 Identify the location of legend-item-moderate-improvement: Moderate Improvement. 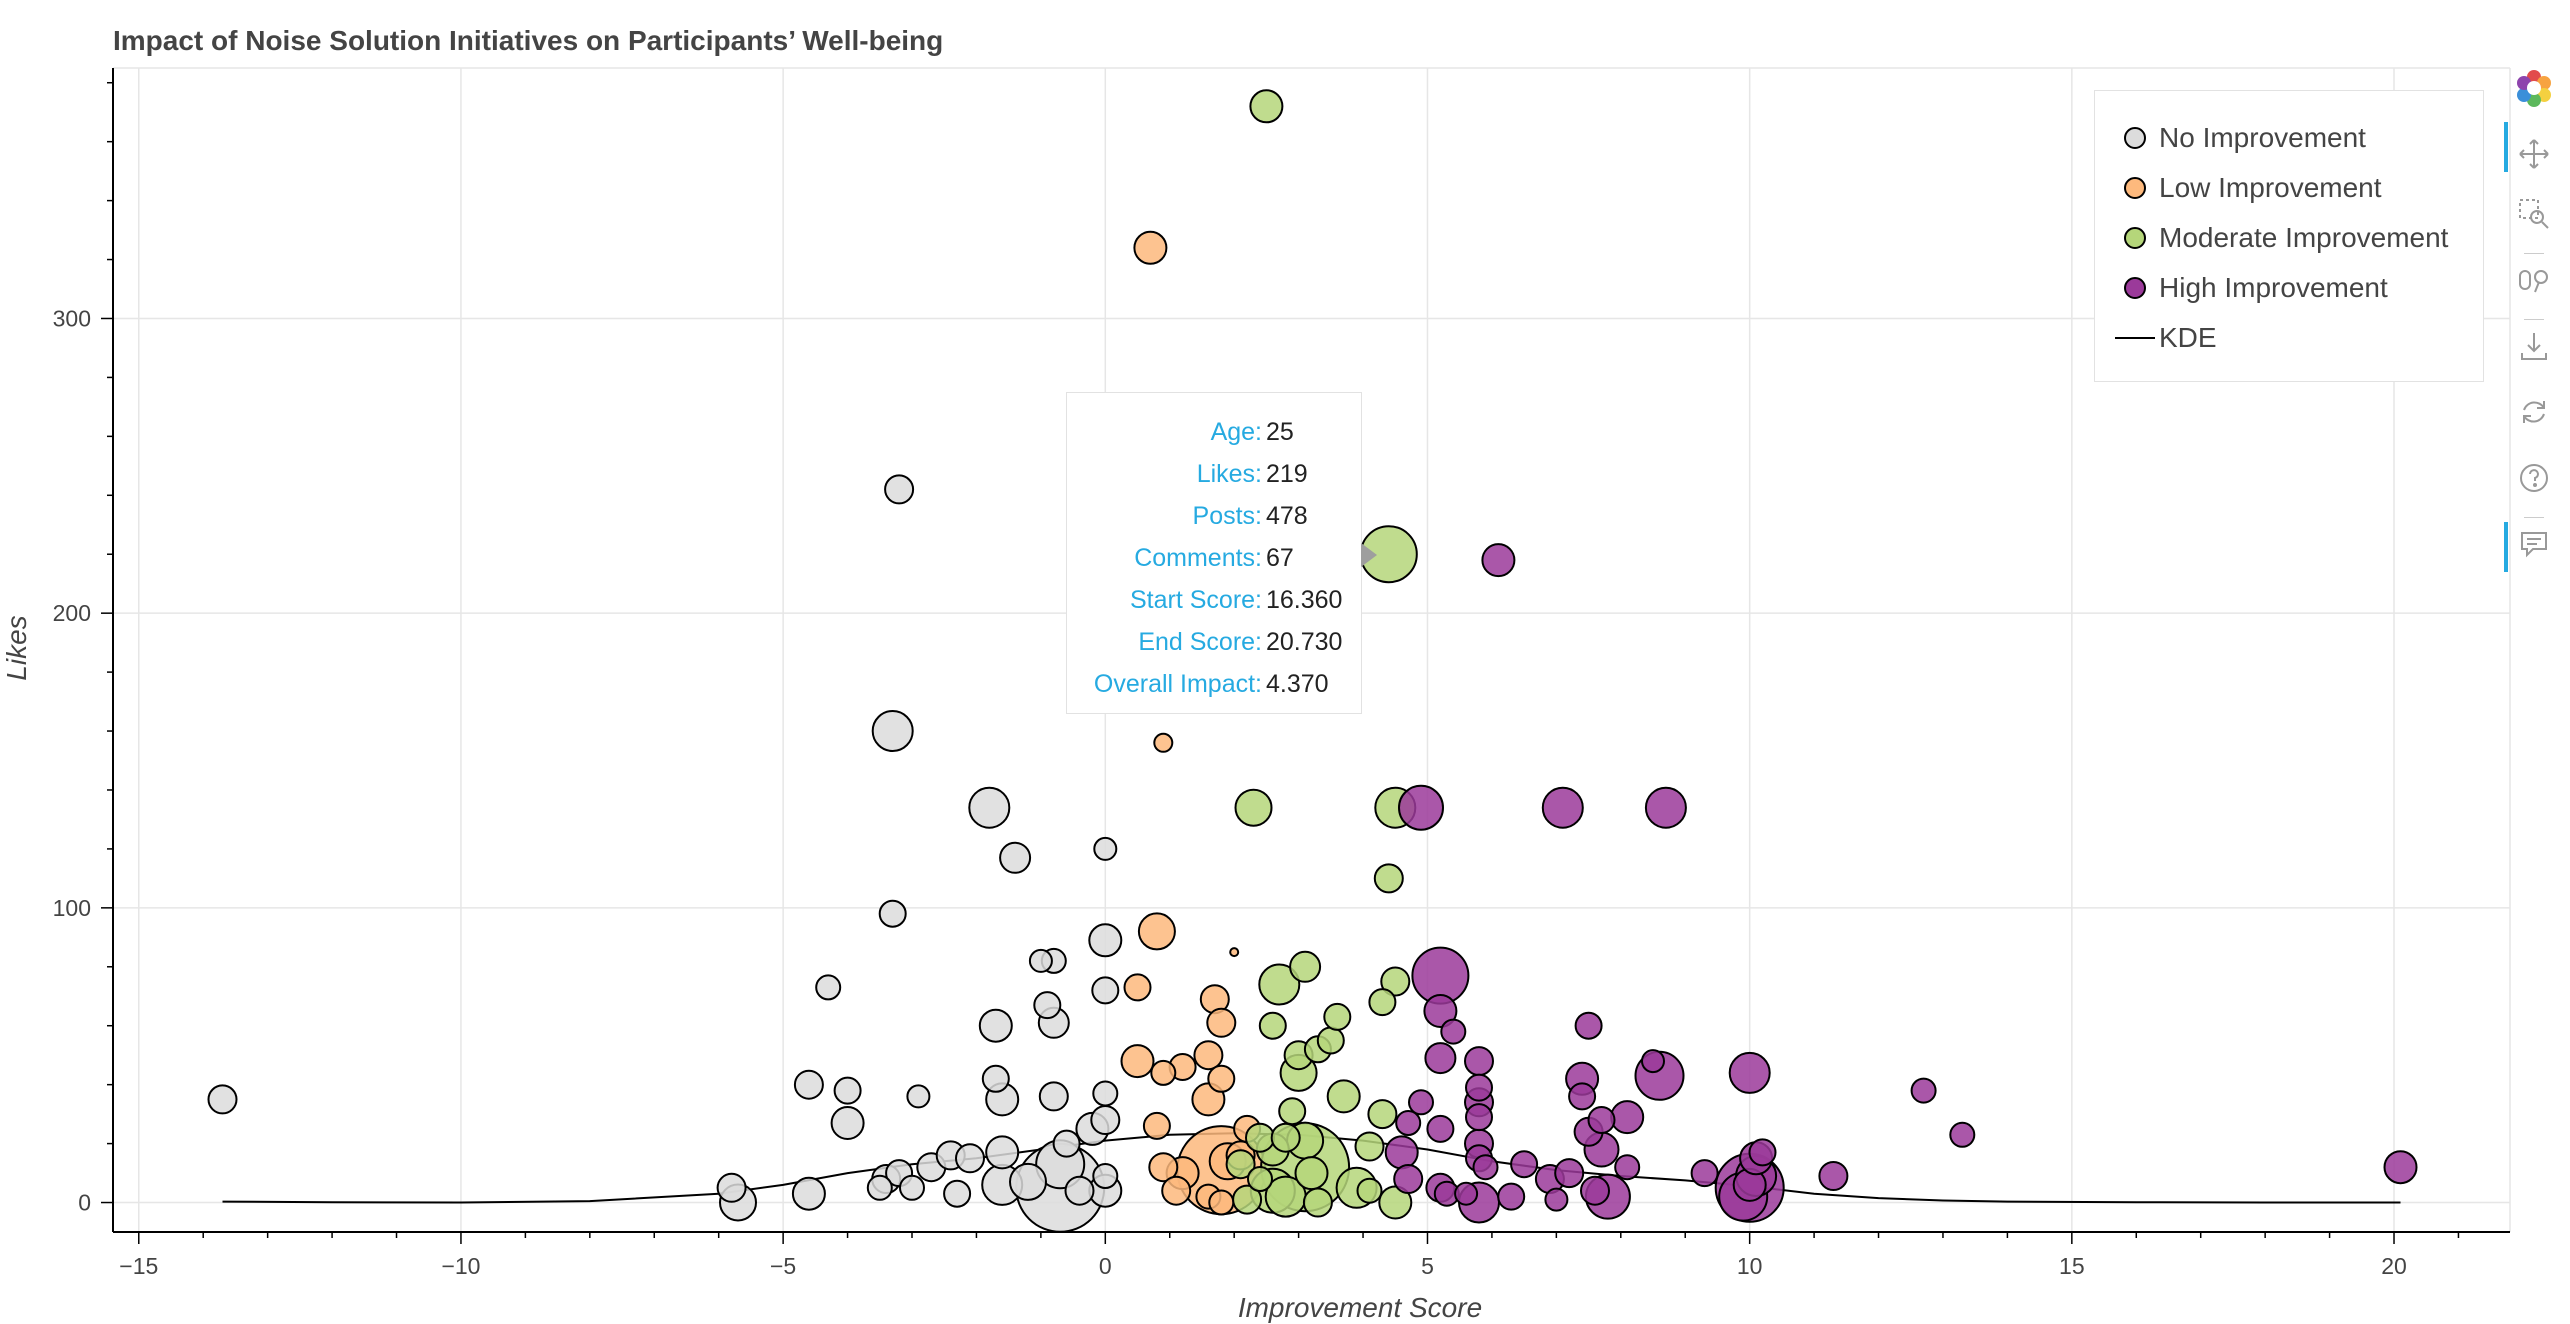
(2299, 238).